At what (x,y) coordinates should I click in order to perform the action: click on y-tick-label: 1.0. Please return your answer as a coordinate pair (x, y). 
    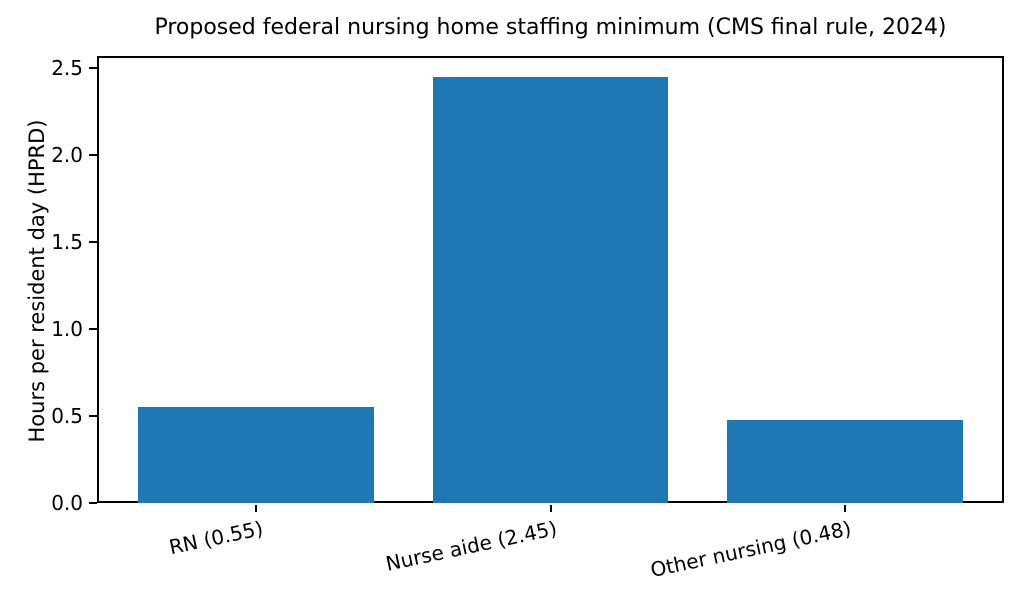
    Looking at the image, I should click on (67, 329).